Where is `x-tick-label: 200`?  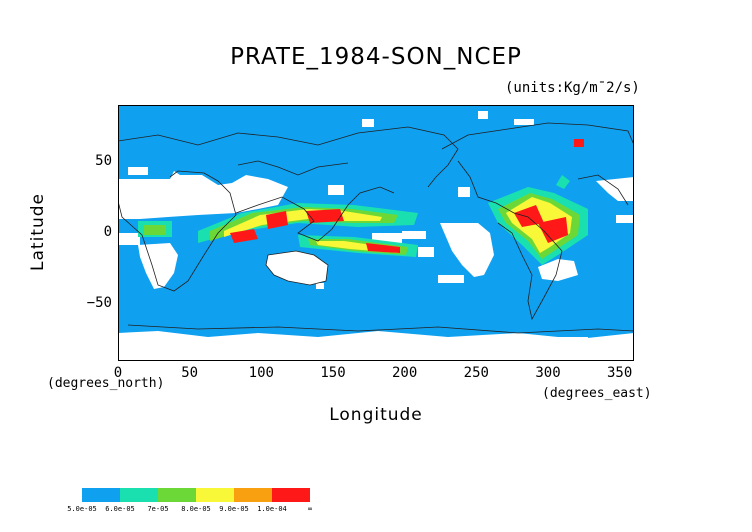 x-tick-label: 200 is located at coordinates (405, 373).